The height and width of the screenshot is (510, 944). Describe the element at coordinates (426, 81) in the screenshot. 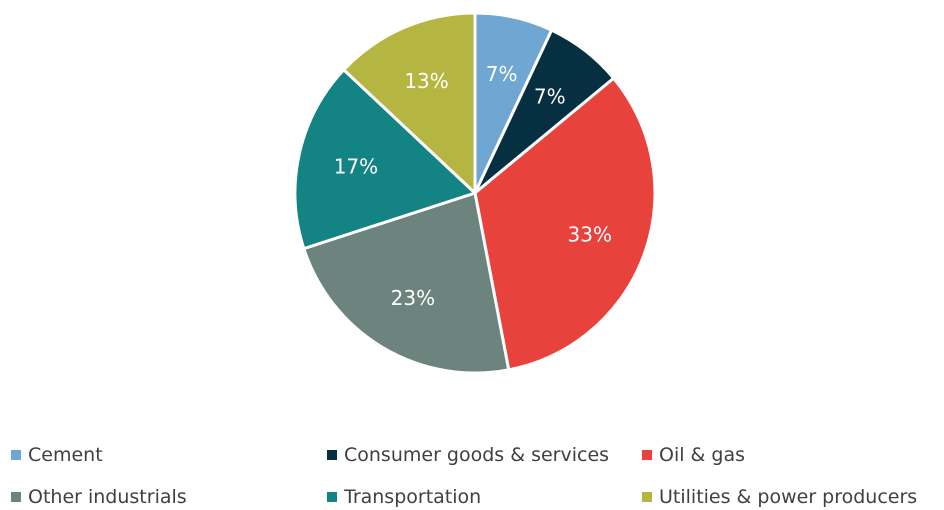

I see `data-label-utilities-power-producers: 13%` at that location.